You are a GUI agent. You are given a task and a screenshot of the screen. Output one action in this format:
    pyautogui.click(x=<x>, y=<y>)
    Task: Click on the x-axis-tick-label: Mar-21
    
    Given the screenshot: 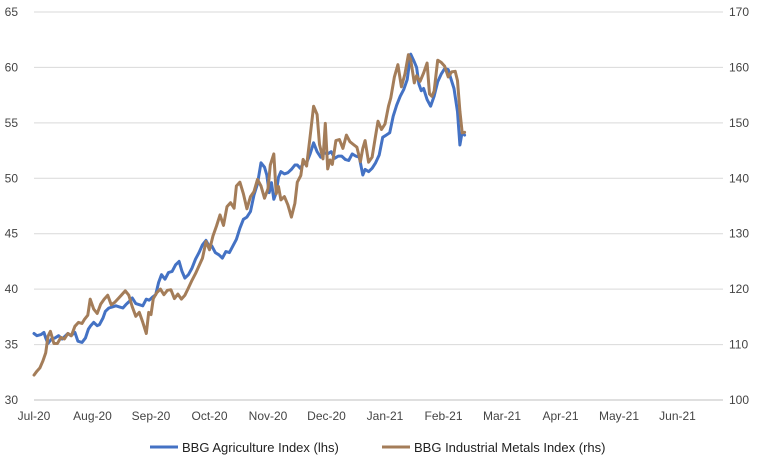 What is the action you would take?
    pyautogui.click(x=502, y=416)
    